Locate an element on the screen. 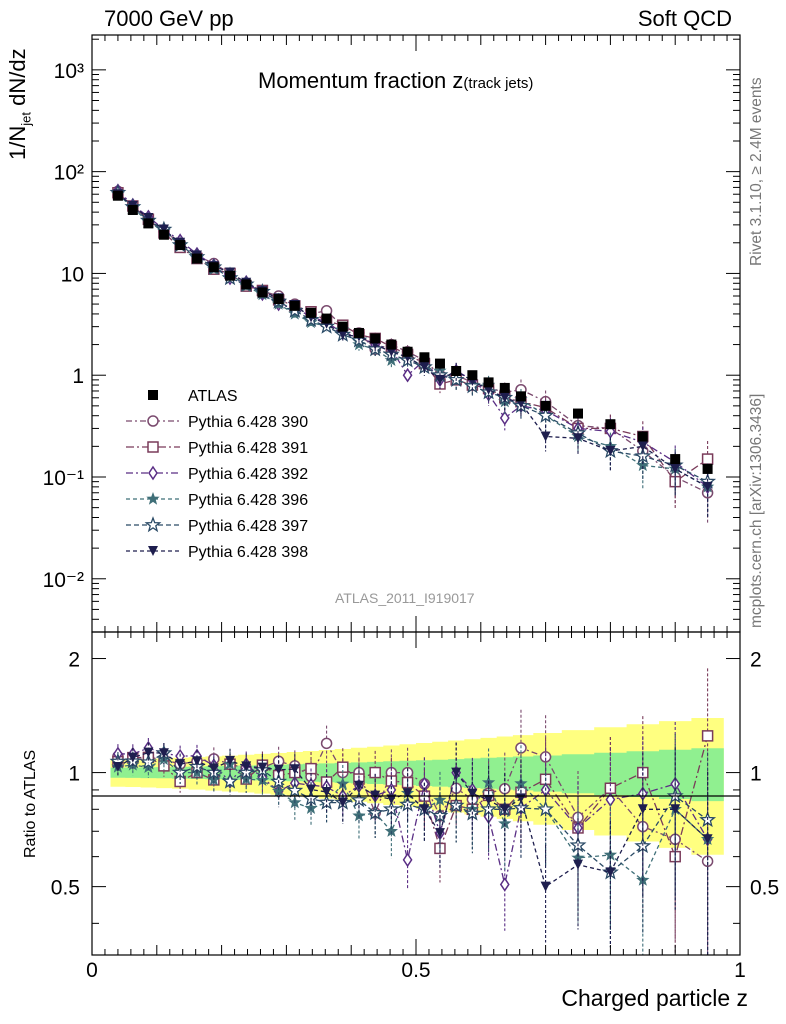  analysis-label: ATLAS_2011_I919017 is located at coordinates (405, 598).